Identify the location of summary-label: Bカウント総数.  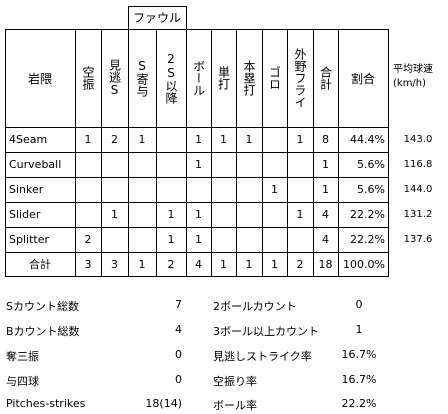
(43, 331).